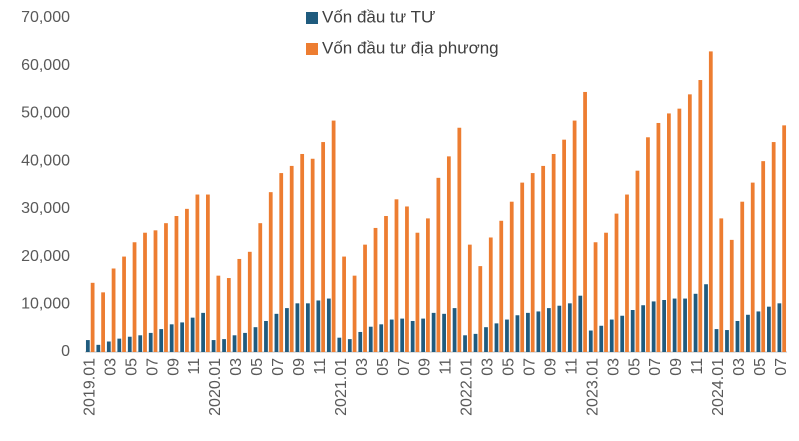  I want to click on y-tick-label: 70,000, so click(45, 17).